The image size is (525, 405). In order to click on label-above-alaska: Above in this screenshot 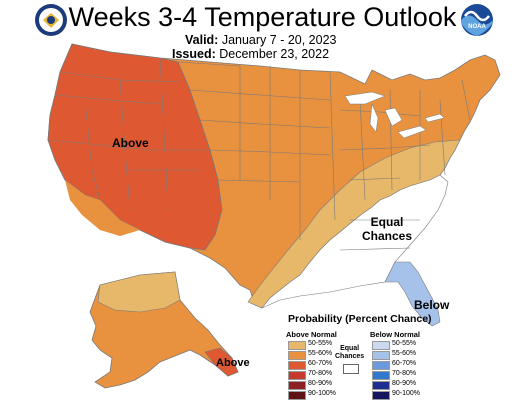, I will do `click(233, 363)`.